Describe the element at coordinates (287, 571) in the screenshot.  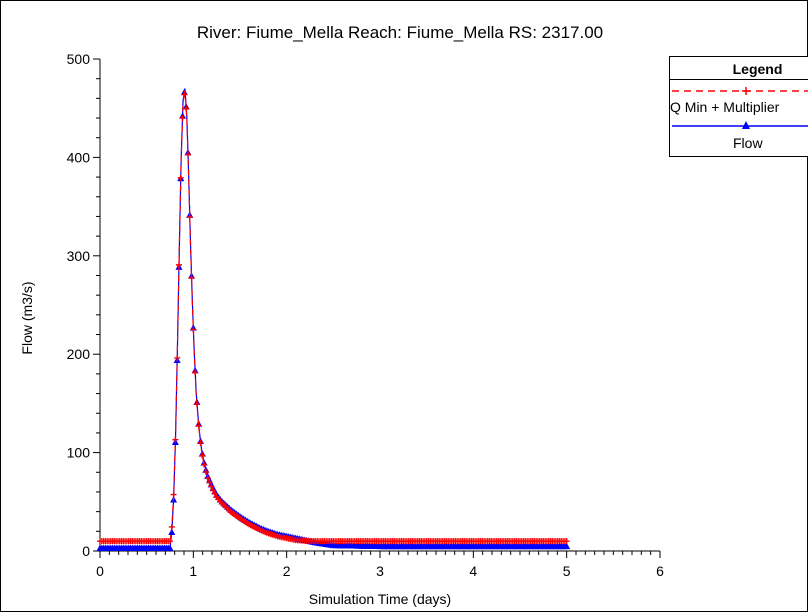
I see `x-tick-label: 2` at that location.